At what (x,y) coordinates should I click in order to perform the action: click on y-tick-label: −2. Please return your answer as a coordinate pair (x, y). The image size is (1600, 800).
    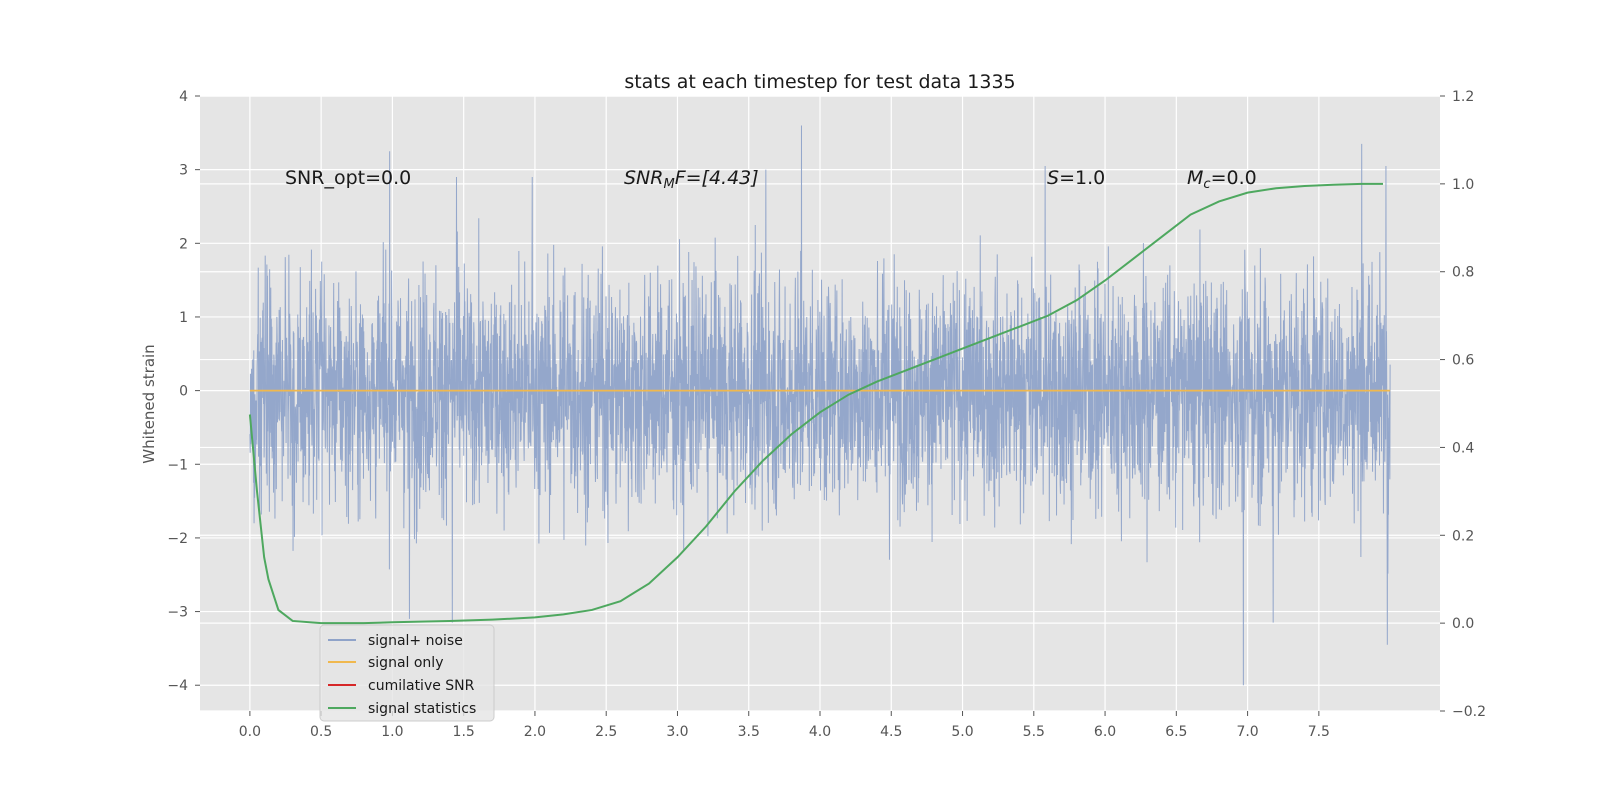
    Looking at the image, I should click on (177, 539).